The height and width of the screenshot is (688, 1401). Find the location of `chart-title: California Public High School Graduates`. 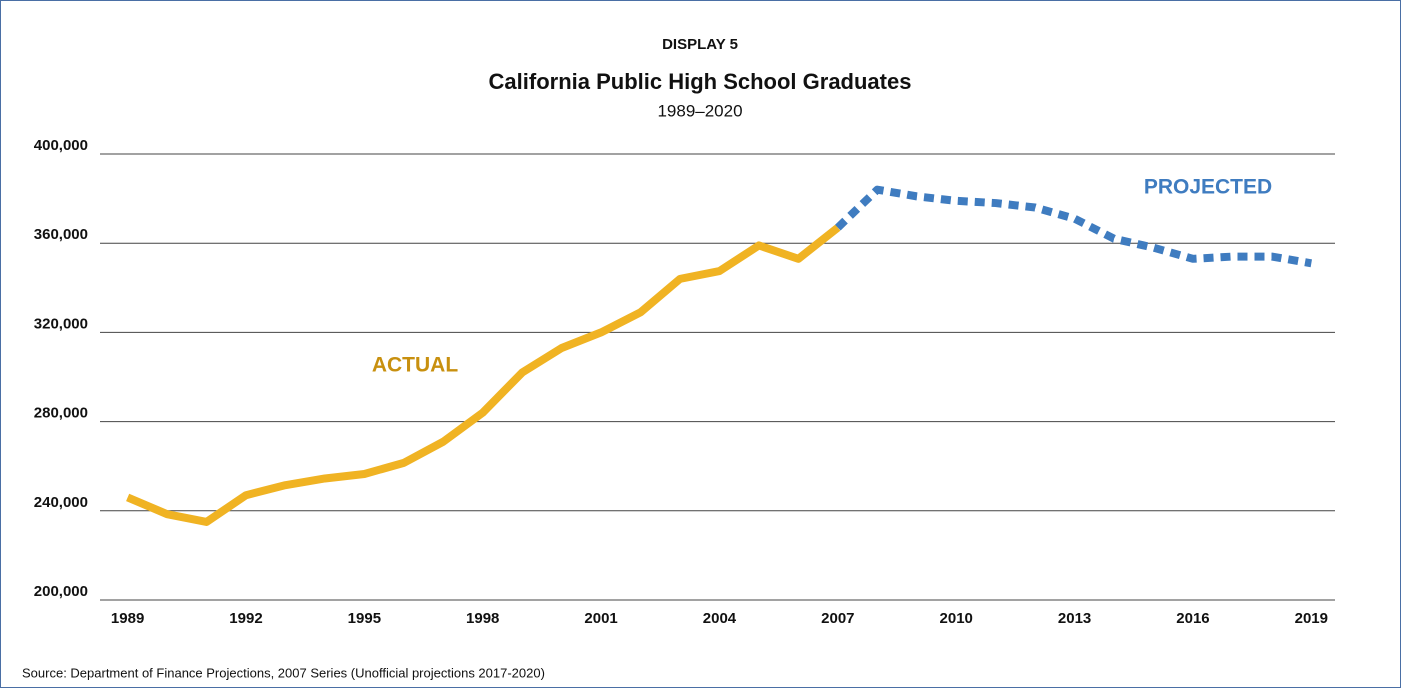

chart-title: California Public High School Graduates is located at coordinates (700, 81).